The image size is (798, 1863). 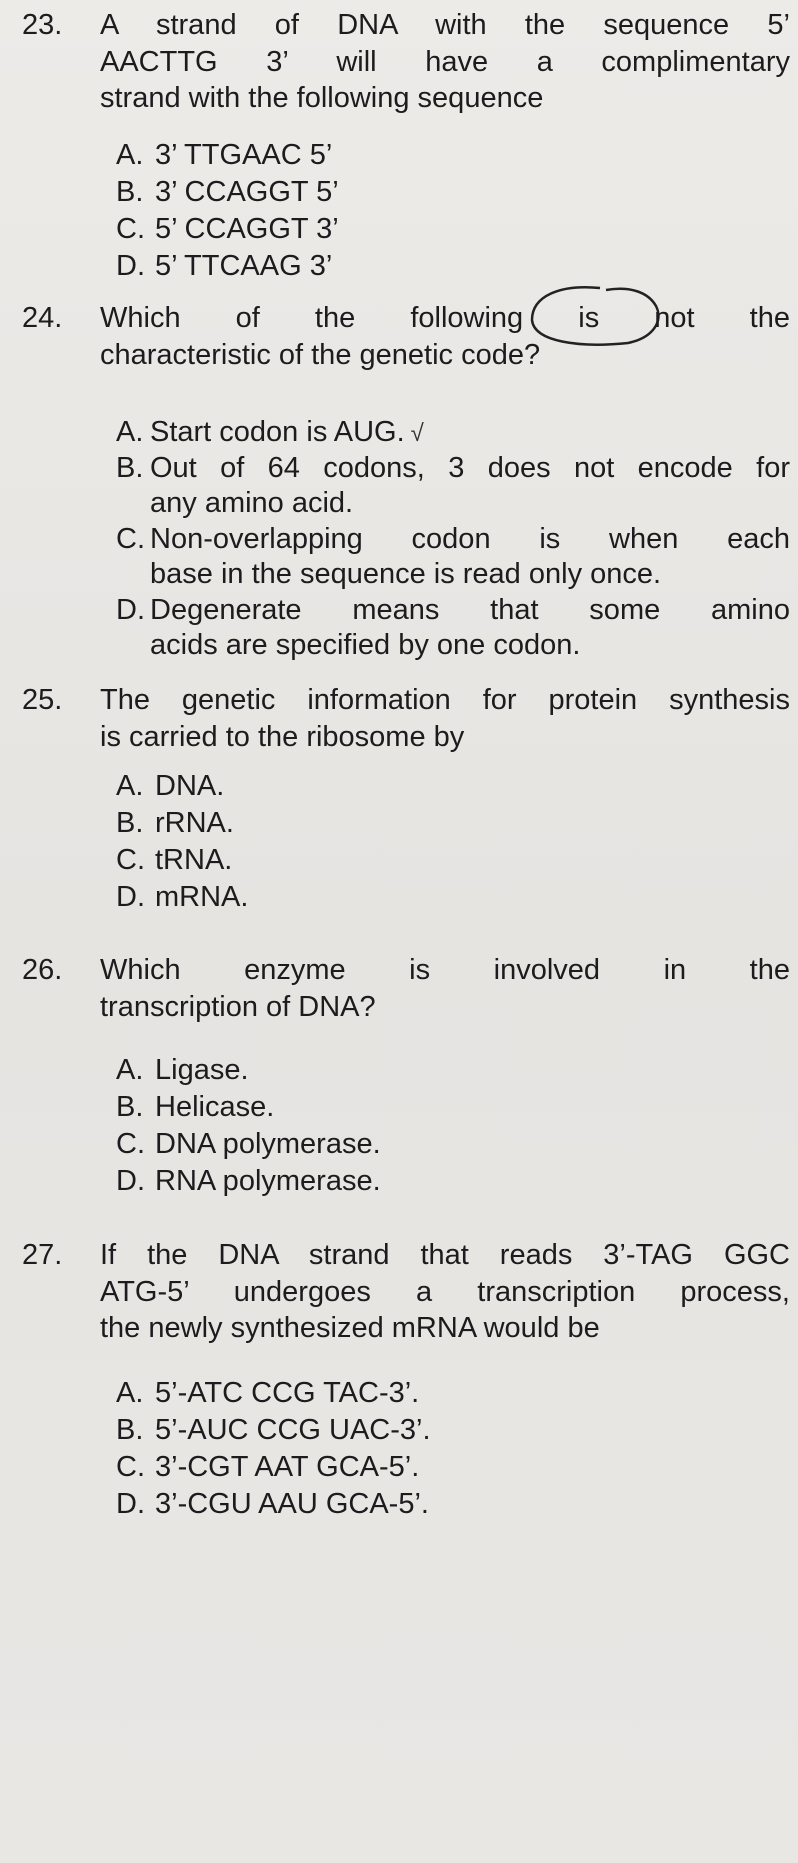 What do you see at coordinates (252, 503) in the screenshot?
I see `option-text-line: any amino acid.` at bounding box center [252, 503].